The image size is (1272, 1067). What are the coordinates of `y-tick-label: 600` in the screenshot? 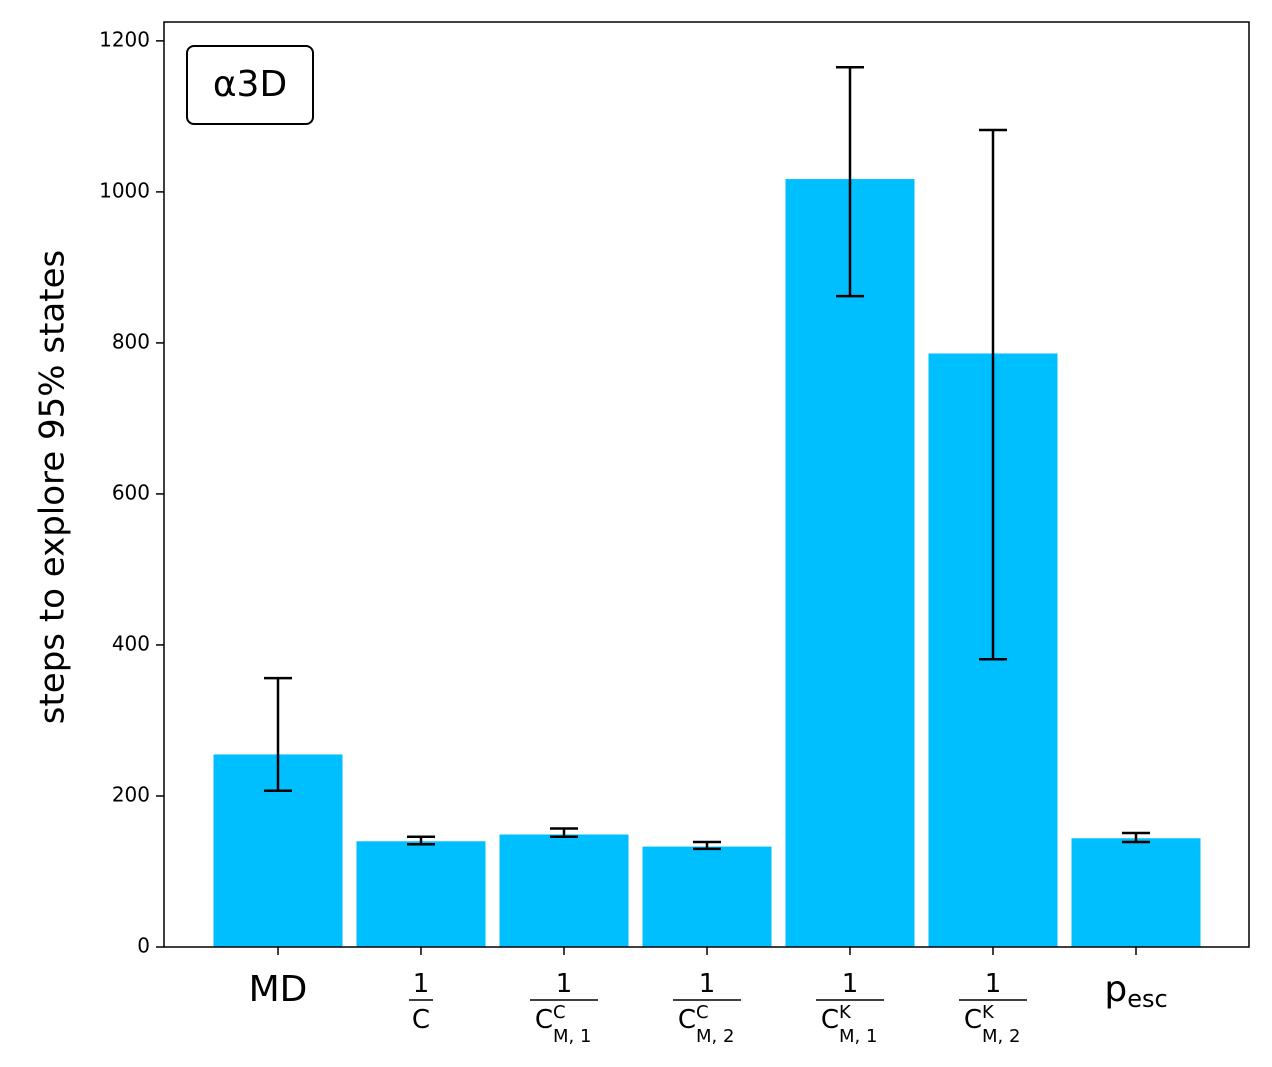 It's located at (131, 492).